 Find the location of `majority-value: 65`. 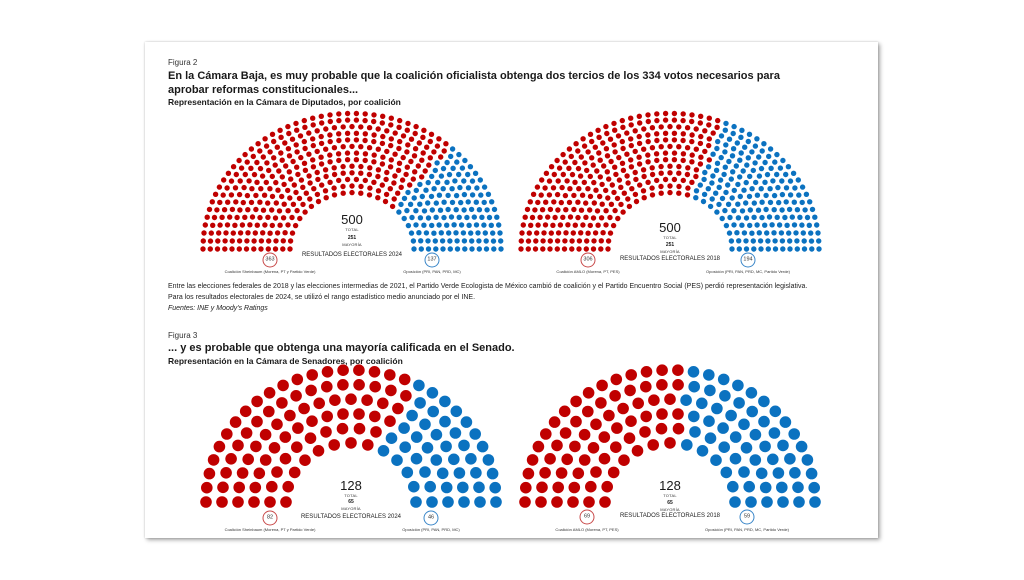

majority-value: 65 is located at coordinates (670, 503).